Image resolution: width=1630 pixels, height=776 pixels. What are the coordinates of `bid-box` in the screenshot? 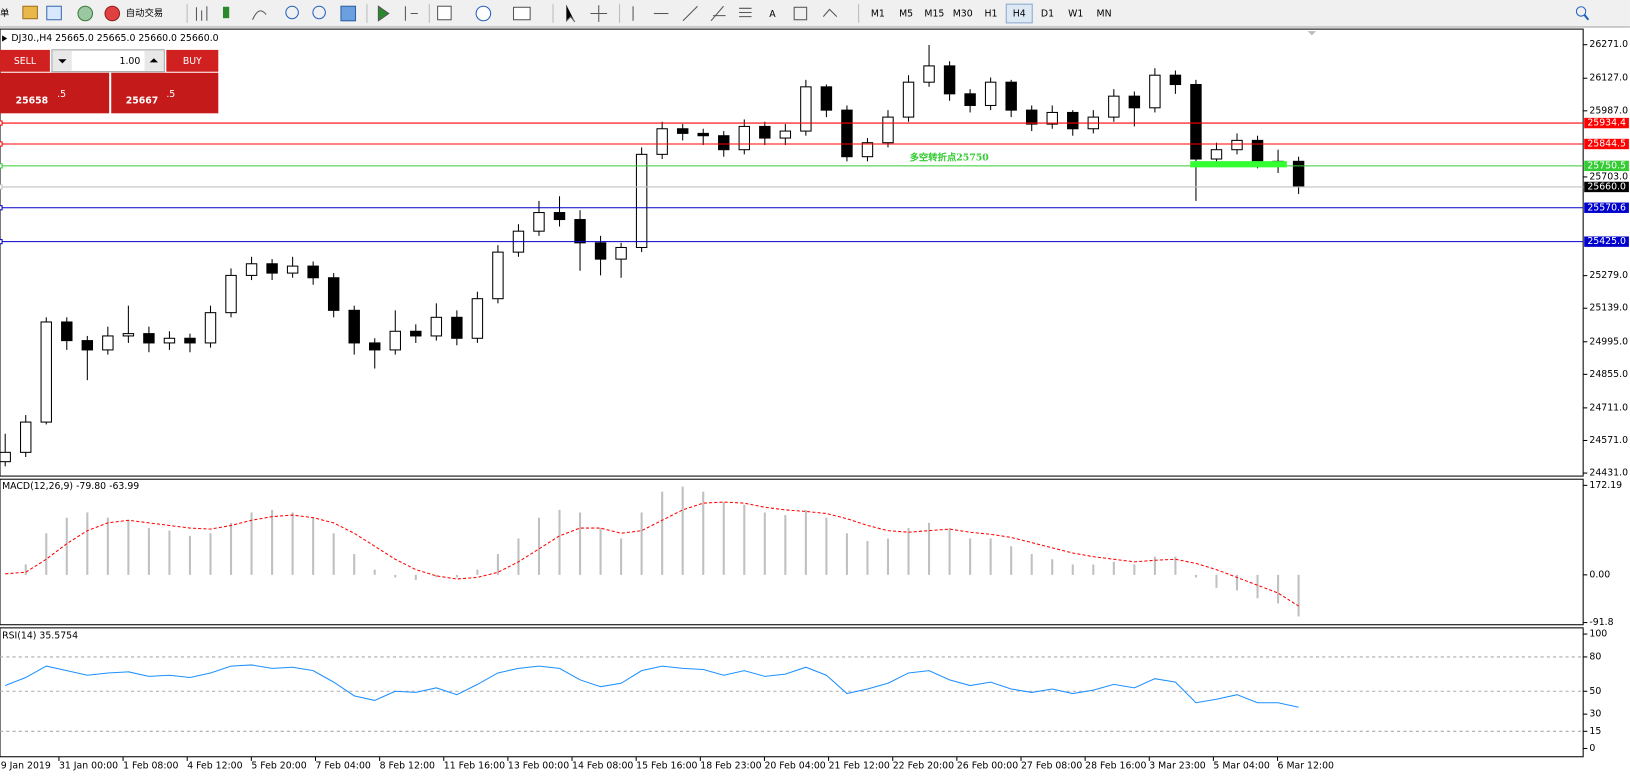 It's located at (55, 93).